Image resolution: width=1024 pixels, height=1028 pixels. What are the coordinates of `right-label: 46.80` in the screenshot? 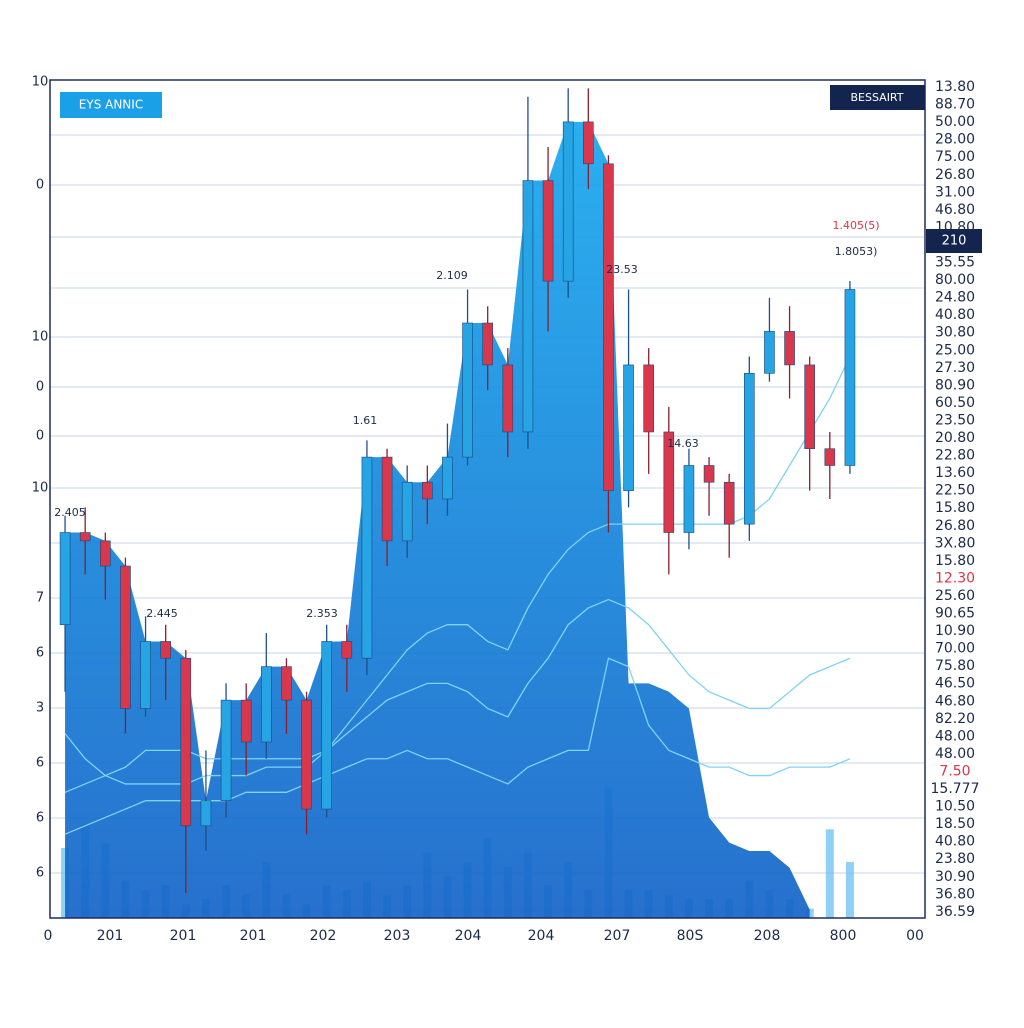 It's located at (955, 701).